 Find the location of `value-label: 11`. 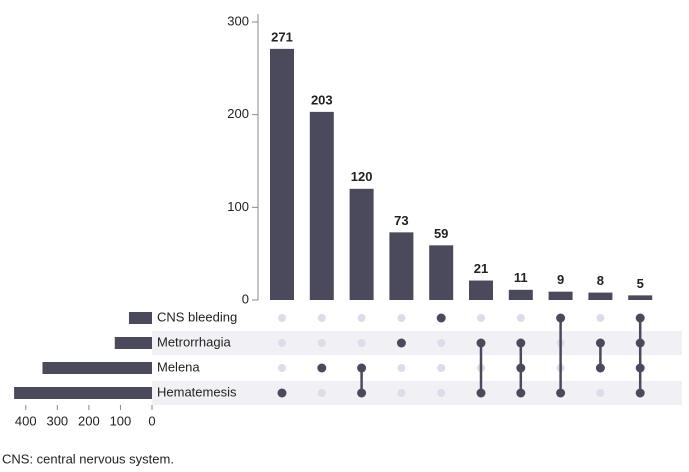

value-label: 11 is located at coordinates (521, 277).